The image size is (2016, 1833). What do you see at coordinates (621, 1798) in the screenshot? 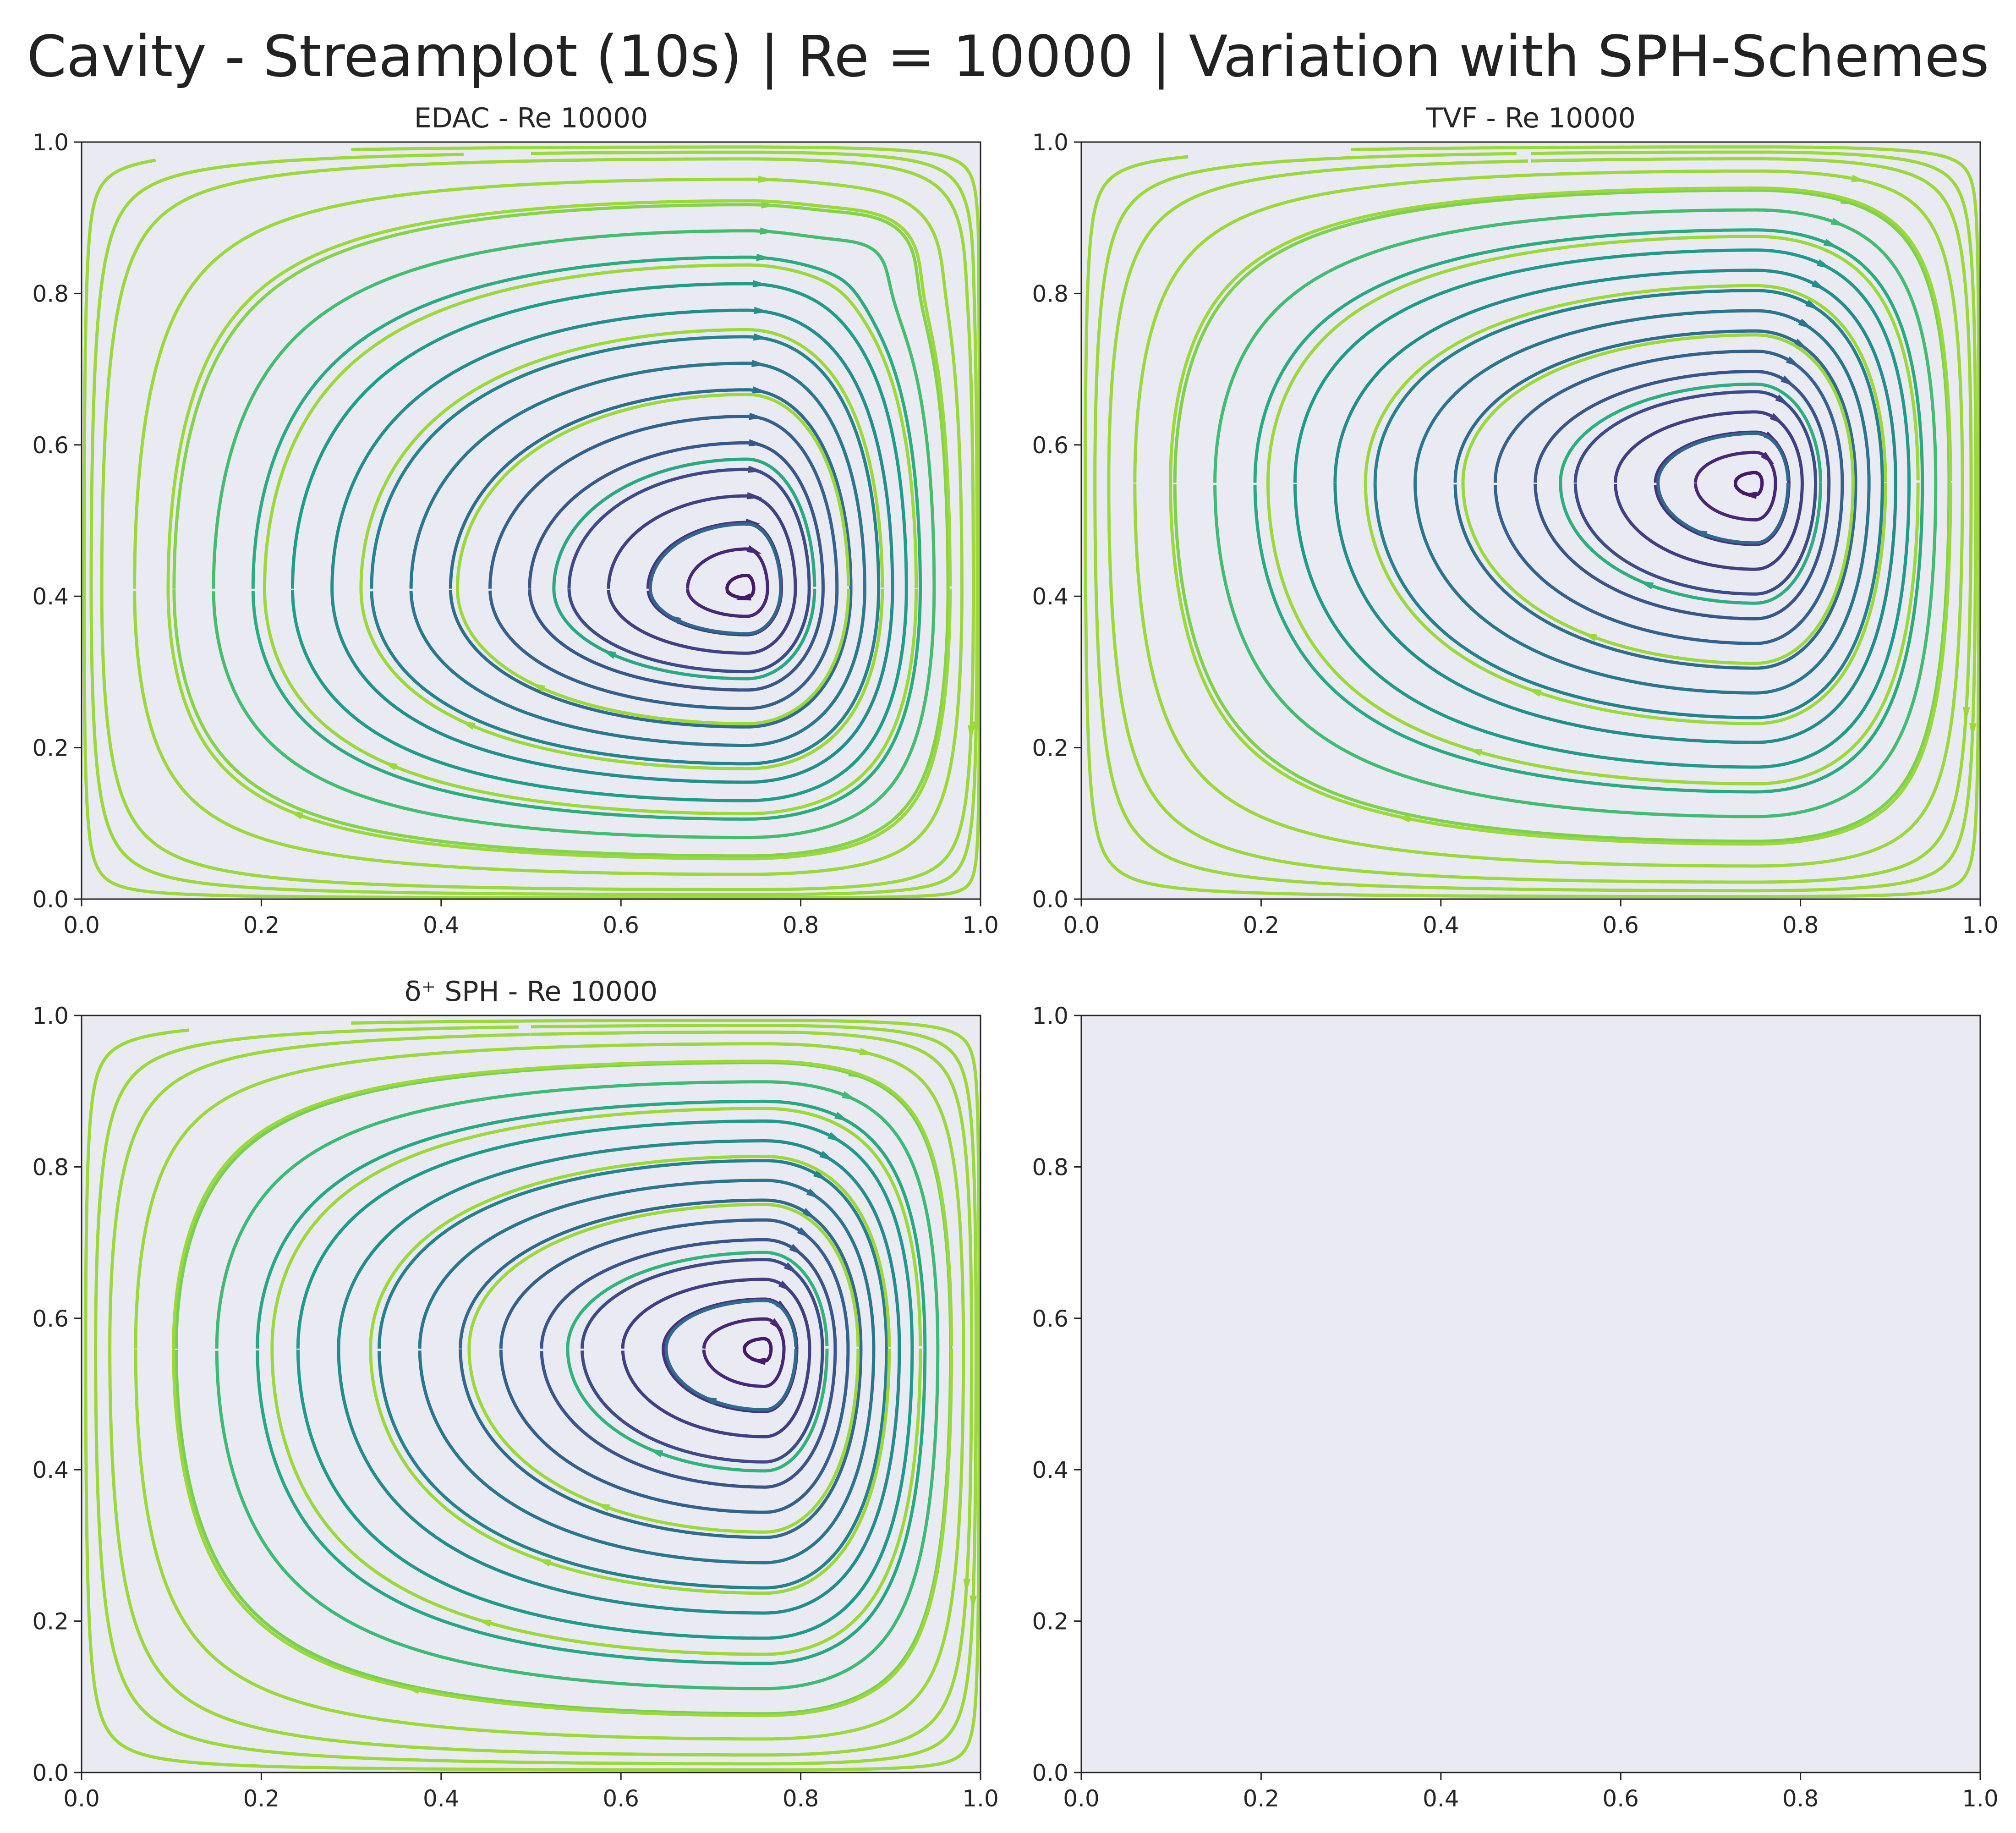
I see `x-tick-label: 0.6` at bounding box center [621, 1798].